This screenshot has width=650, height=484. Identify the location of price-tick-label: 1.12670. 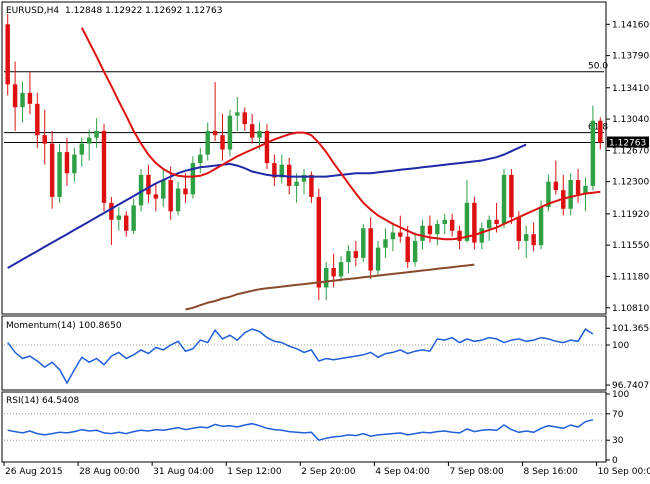
(630, 151).